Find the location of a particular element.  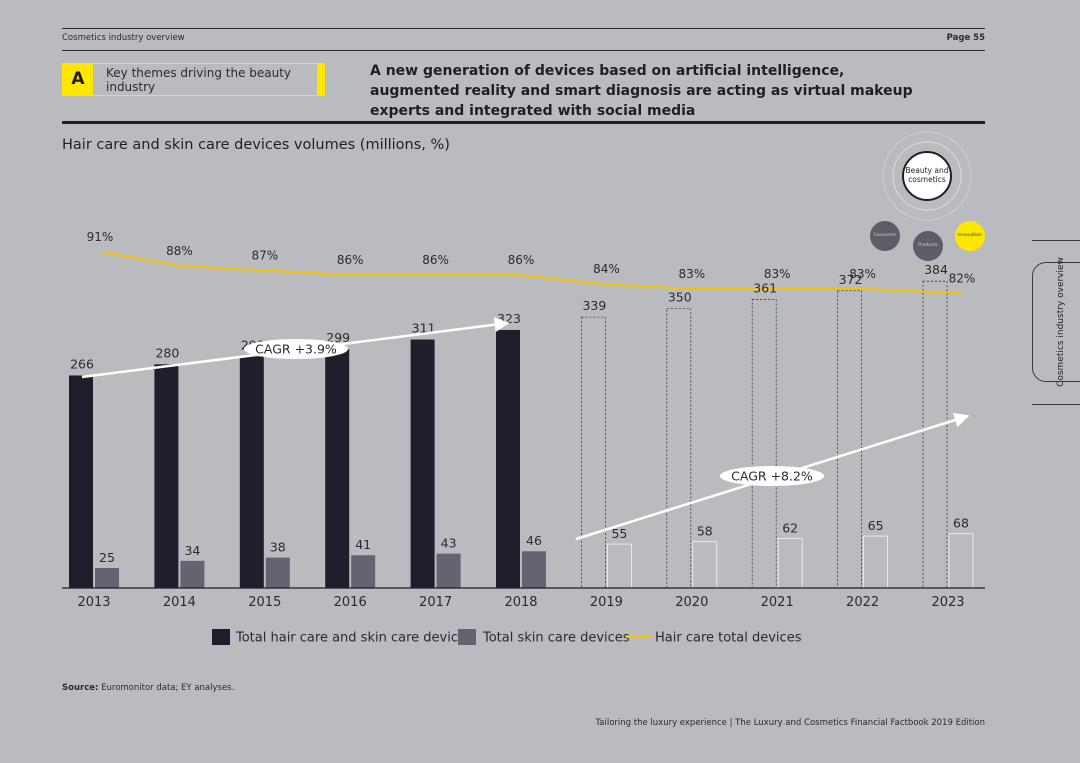

side-divider-top is located at coordinates (1056, 240).